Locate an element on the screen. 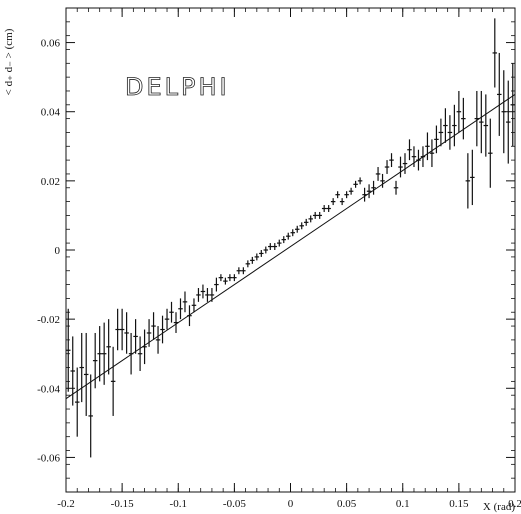 This screenshot has width=521, height=514. y-tick-label: -0.04 is located at coordinates (48, 389).